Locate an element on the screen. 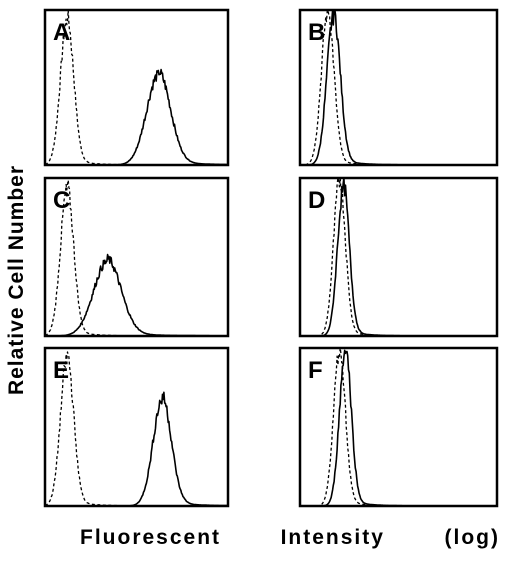  panel-F-dashed-histogram is located at coordinates (398, 427).